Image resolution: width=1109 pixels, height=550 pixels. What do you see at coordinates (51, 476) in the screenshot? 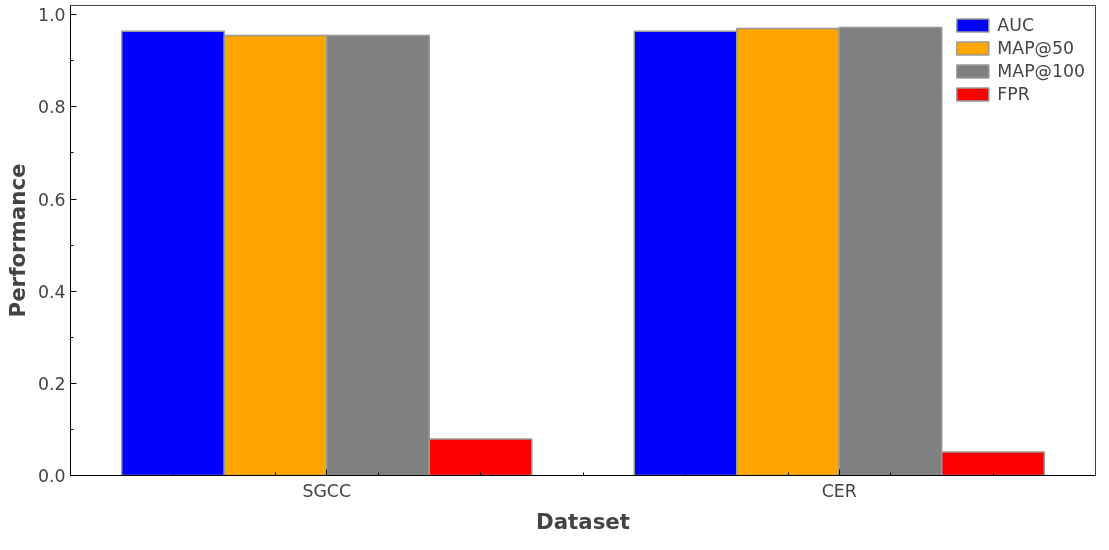
I see `y-tick-label: 0.0` at bounding box center [51, 476].